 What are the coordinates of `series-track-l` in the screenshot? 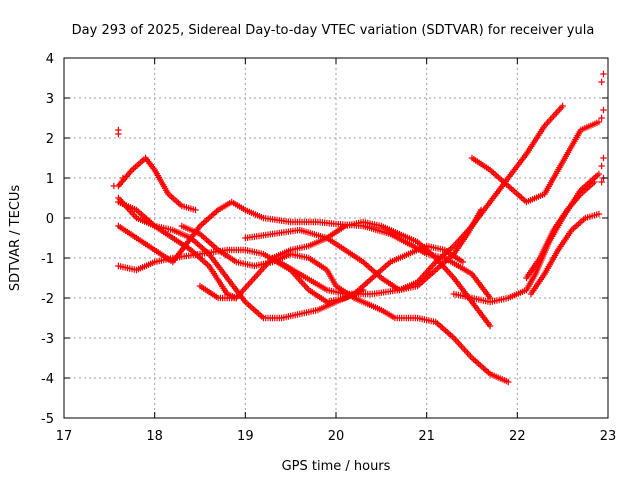 It's located at (560, 230).